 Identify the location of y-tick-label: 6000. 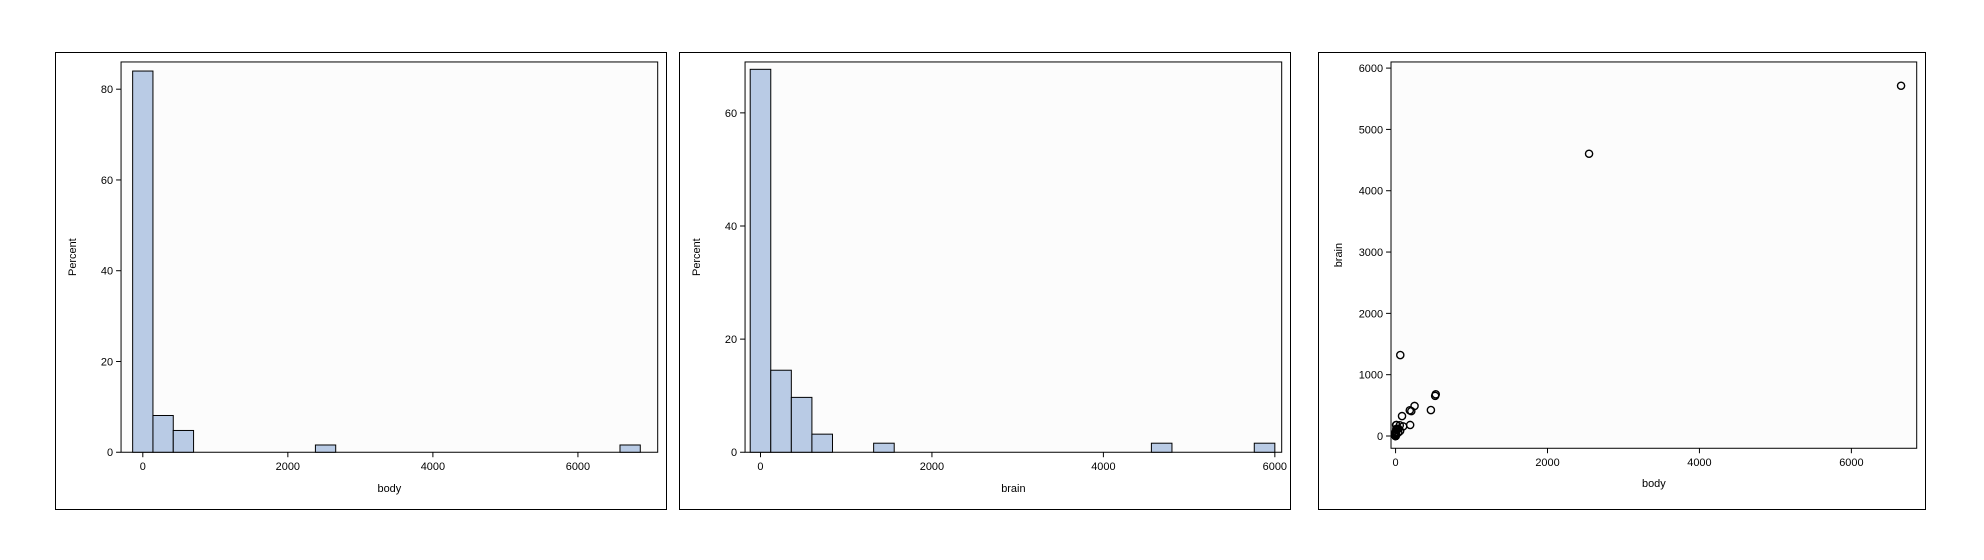
(1371, 69).